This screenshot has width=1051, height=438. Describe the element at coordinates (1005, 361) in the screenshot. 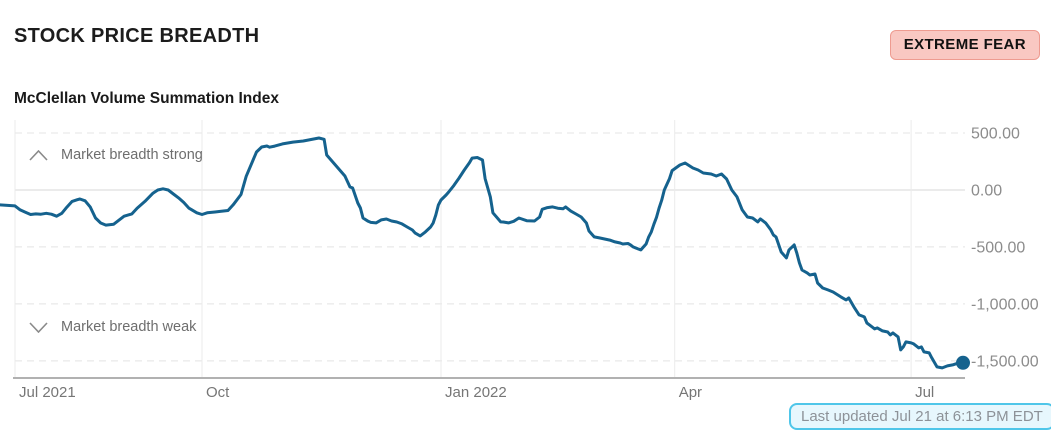

I see `y-tick-label: -1,500.00` at that location.